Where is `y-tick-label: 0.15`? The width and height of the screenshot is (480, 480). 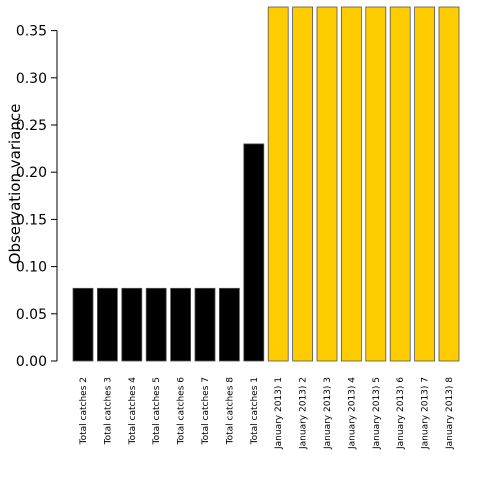 y-tick-label: 0.15 is located at coordinates (31, 220).